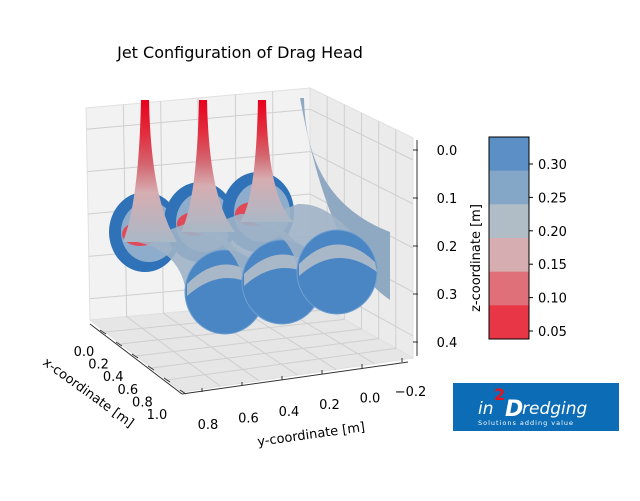  I want to click on z-tick-label: 0.1, so click(447, 199).